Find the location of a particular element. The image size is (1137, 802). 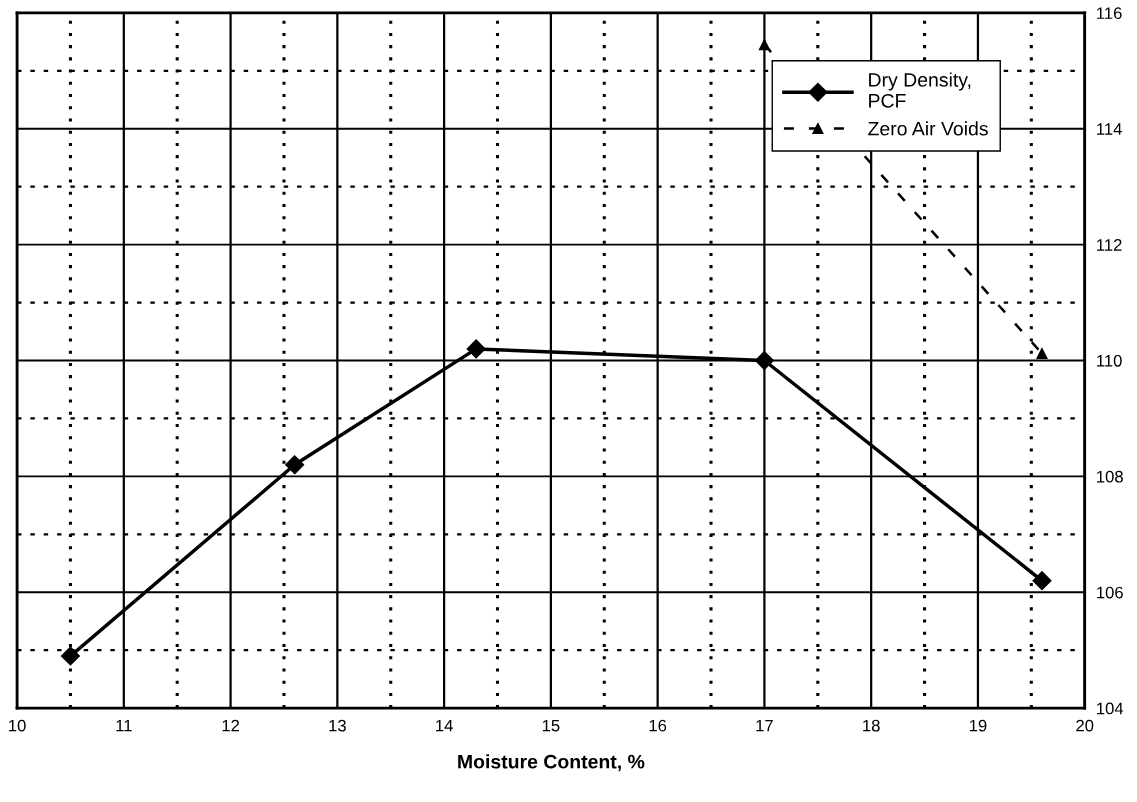

y-tick-label: 112 is located at coordinates (1109, 245).